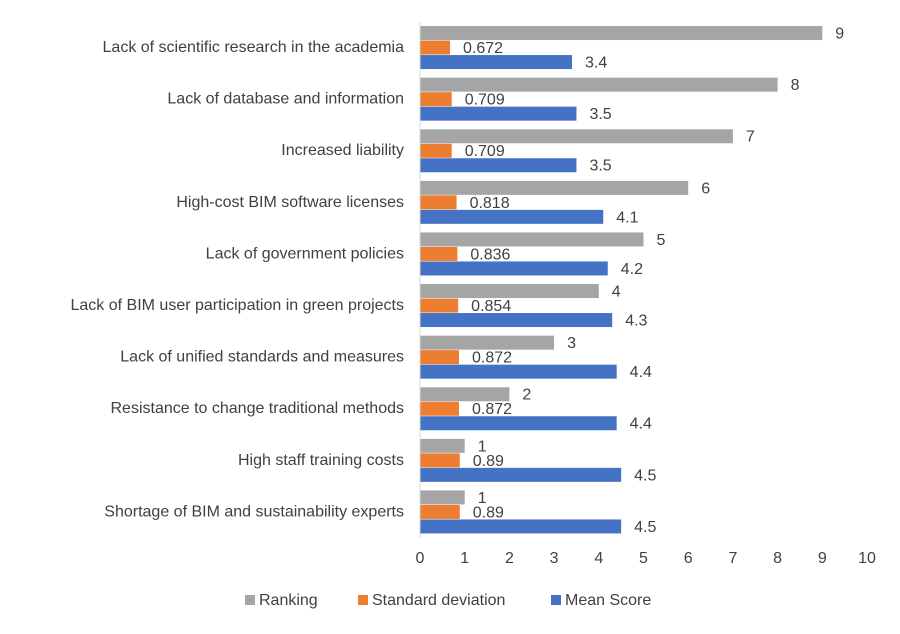  Describe the element at coordinates (571, 343) in the screenshot. I see `data-label: 3` at that location.